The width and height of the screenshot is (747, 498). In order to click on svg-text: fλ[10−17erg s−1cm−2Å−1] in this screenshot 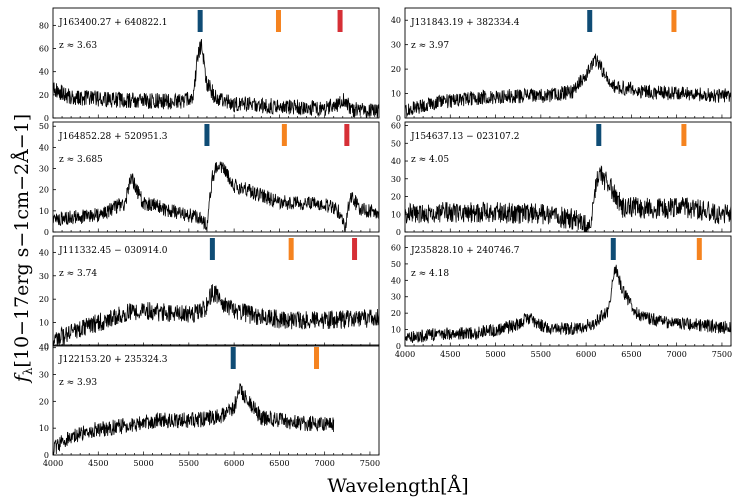, I will do `click(23, 249)`.